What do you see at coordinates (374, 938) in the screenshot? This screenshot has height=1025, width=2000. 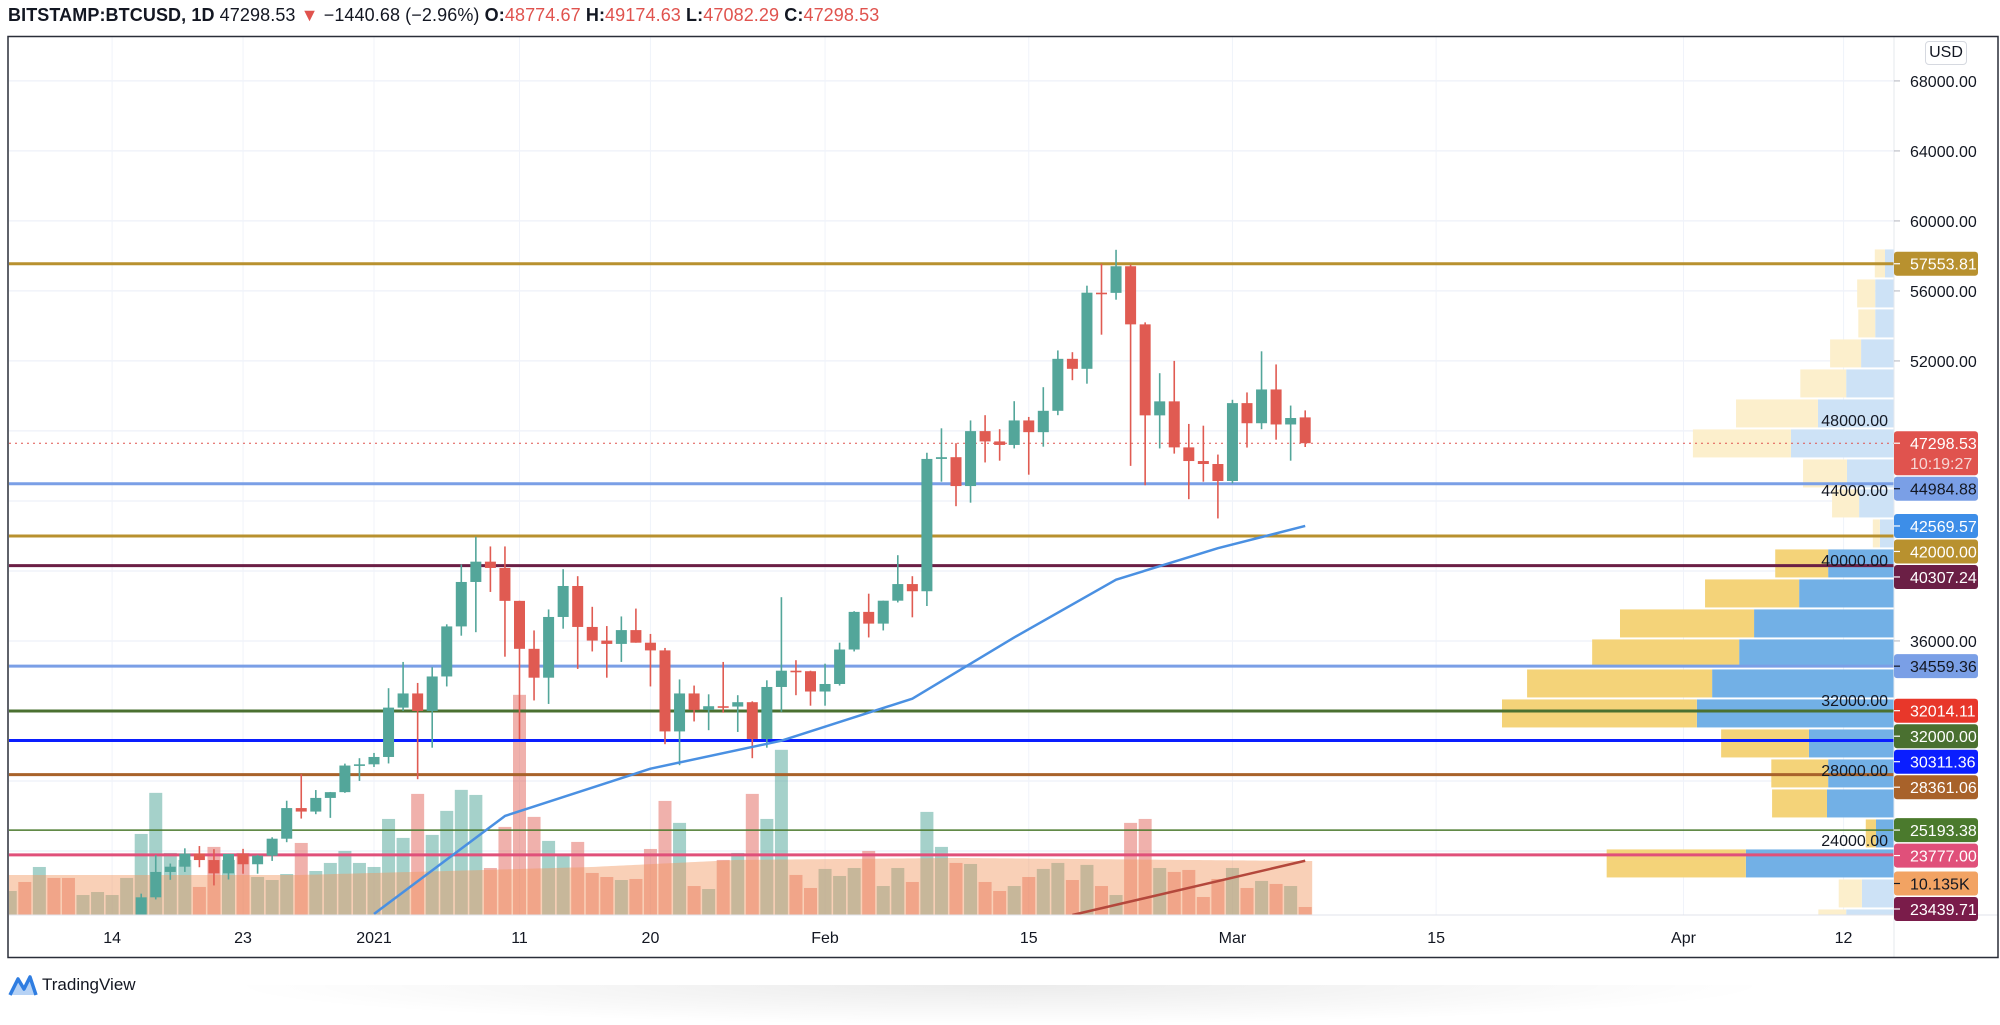 I see `time-tick-label: 2021` at bounding box center [374, 938].